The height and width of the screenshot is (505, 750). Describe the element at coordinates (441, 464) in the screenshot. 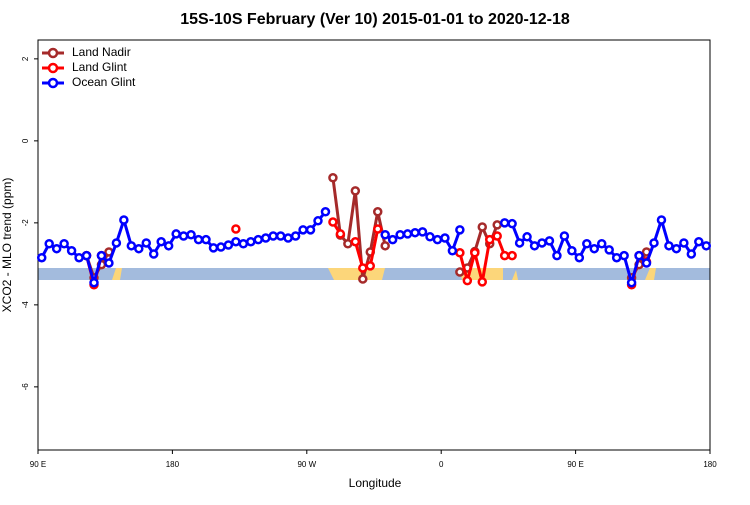

I see `x-tick-label: 0` at that location.